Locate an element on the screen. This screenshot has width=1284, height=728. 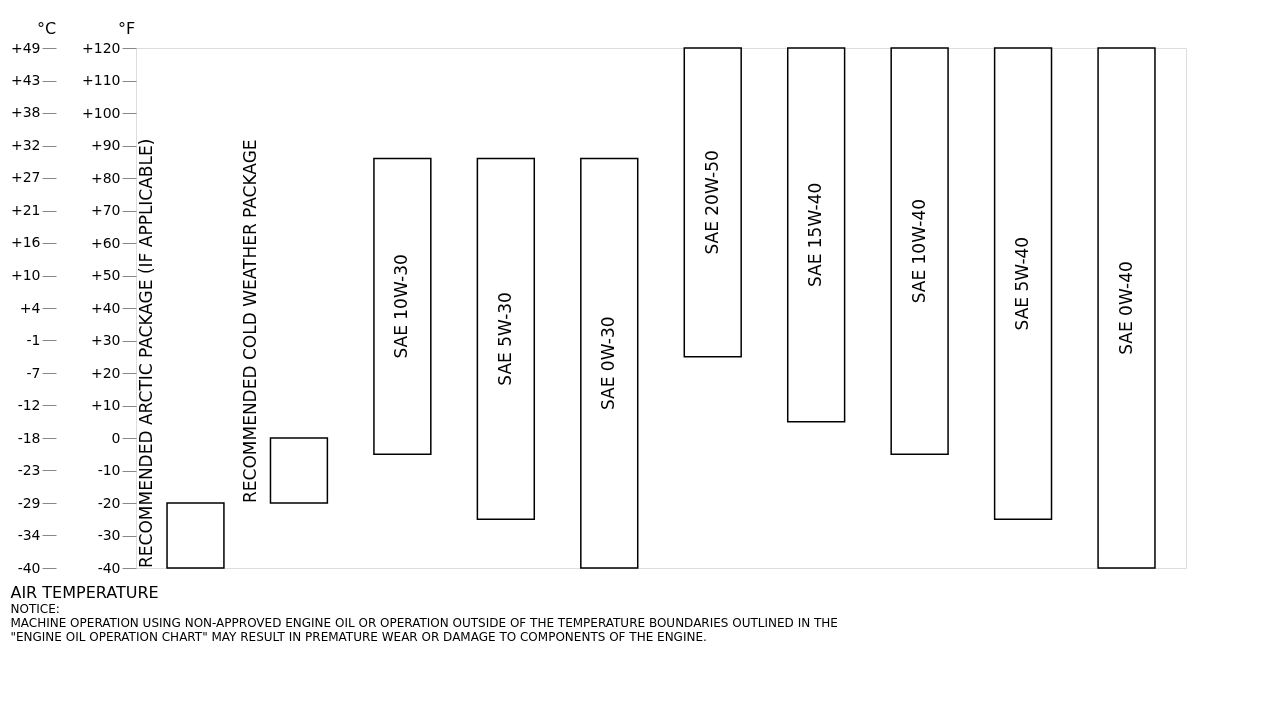
y-tick-label: 0 is located at coordinates (116, 437).